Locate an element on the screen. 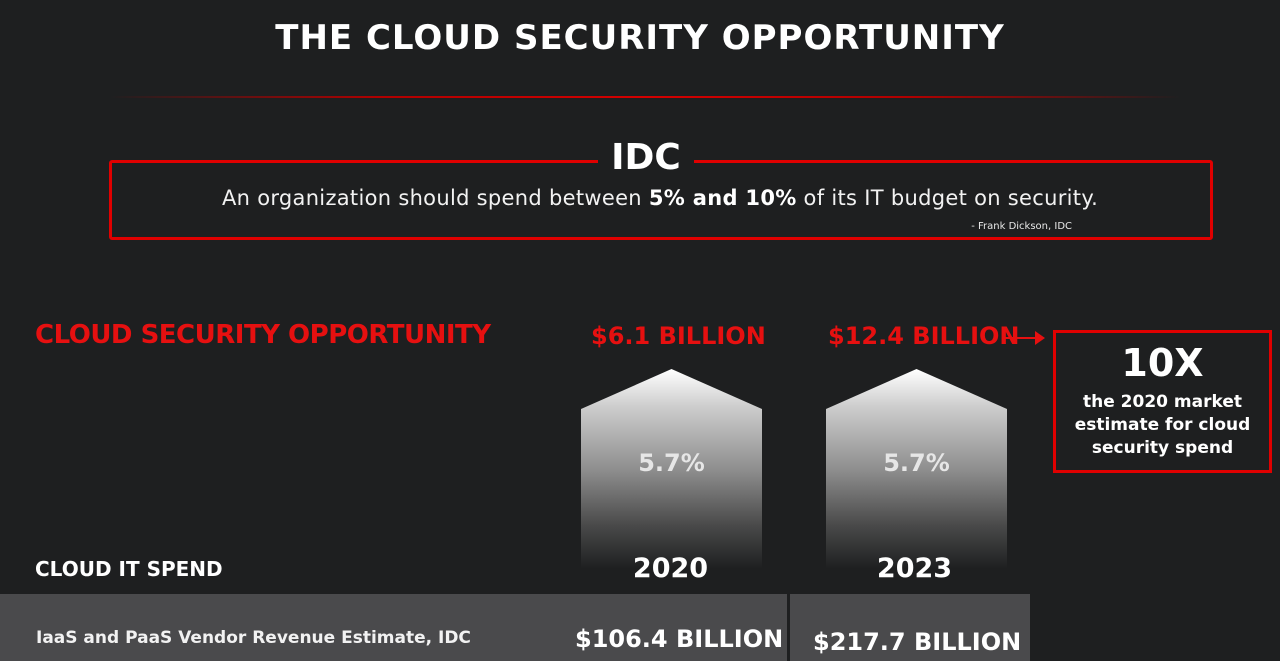 The width and height of the screenshot is (1280, 661). revenue-2020: $106.4 BILLION is located at coordinates (679, 639).